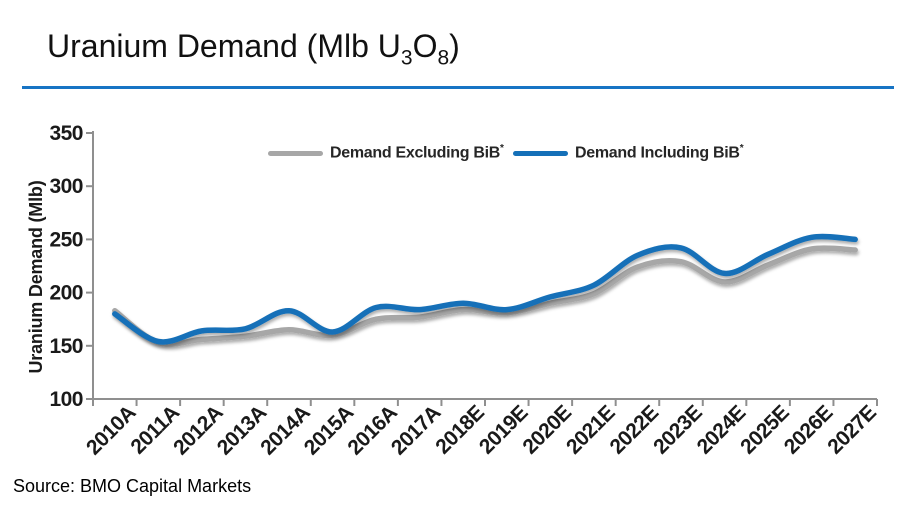 Image resolution: width=900 pixels, height=523 pixels. Describe the element at coordinates (224, 46) in the screenshot. I see `title-text: Uranium Demand (Mlb U` at that location.